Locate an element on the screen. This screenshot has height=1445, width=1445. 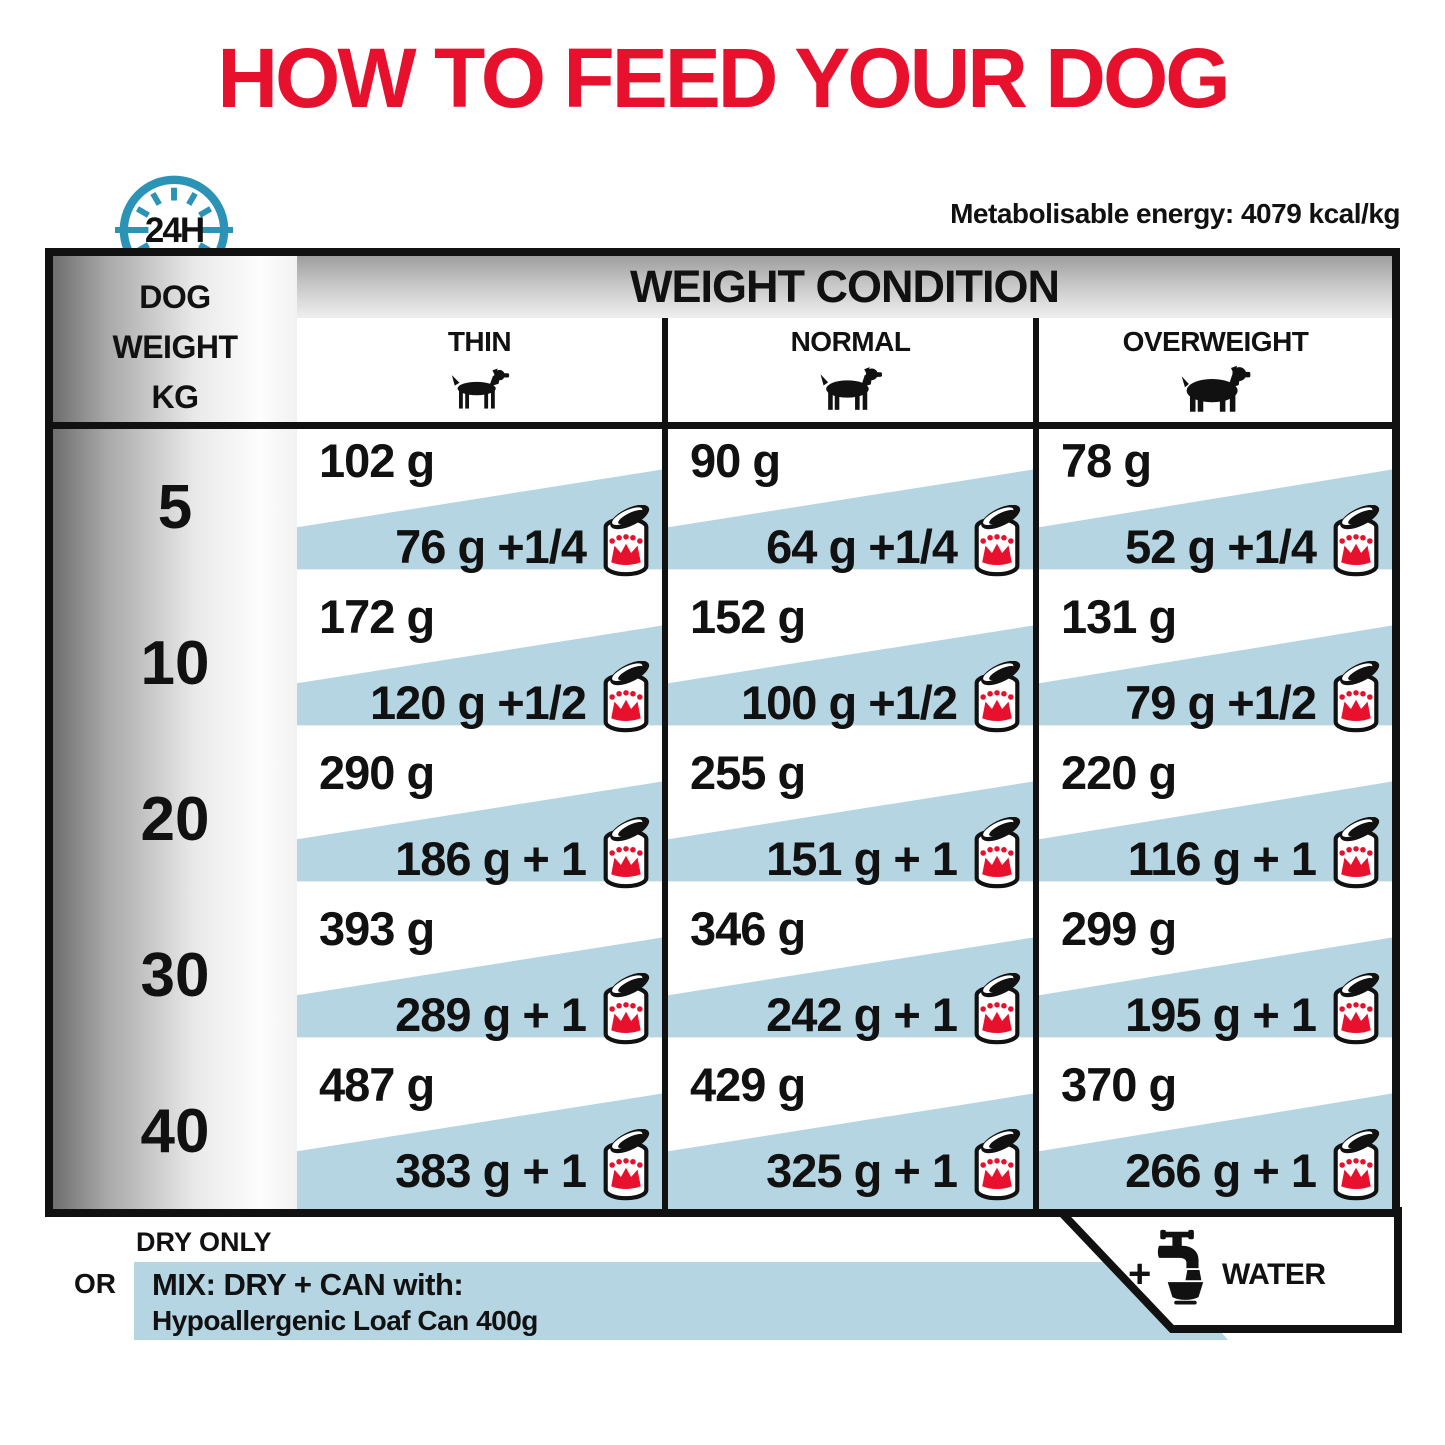
column-label: OVERWEIGHT is located at coordinates (1215, 341).